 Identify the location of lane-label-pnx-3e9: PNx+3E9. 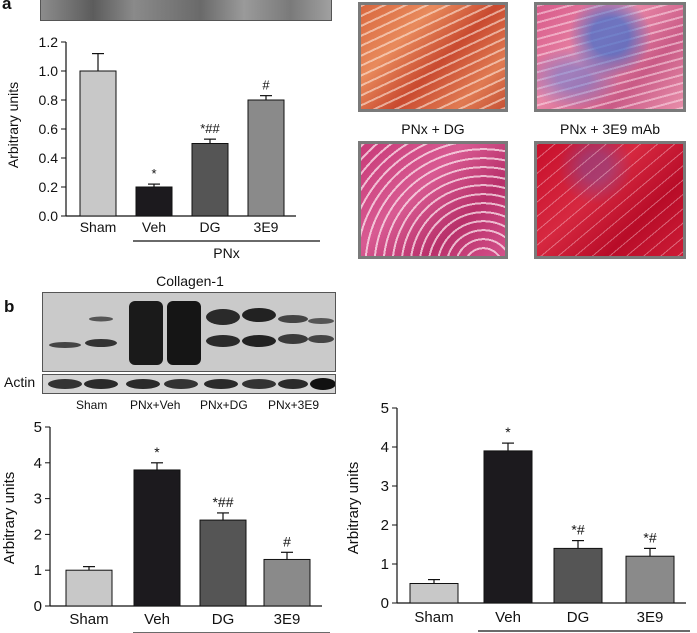
(294, 405).